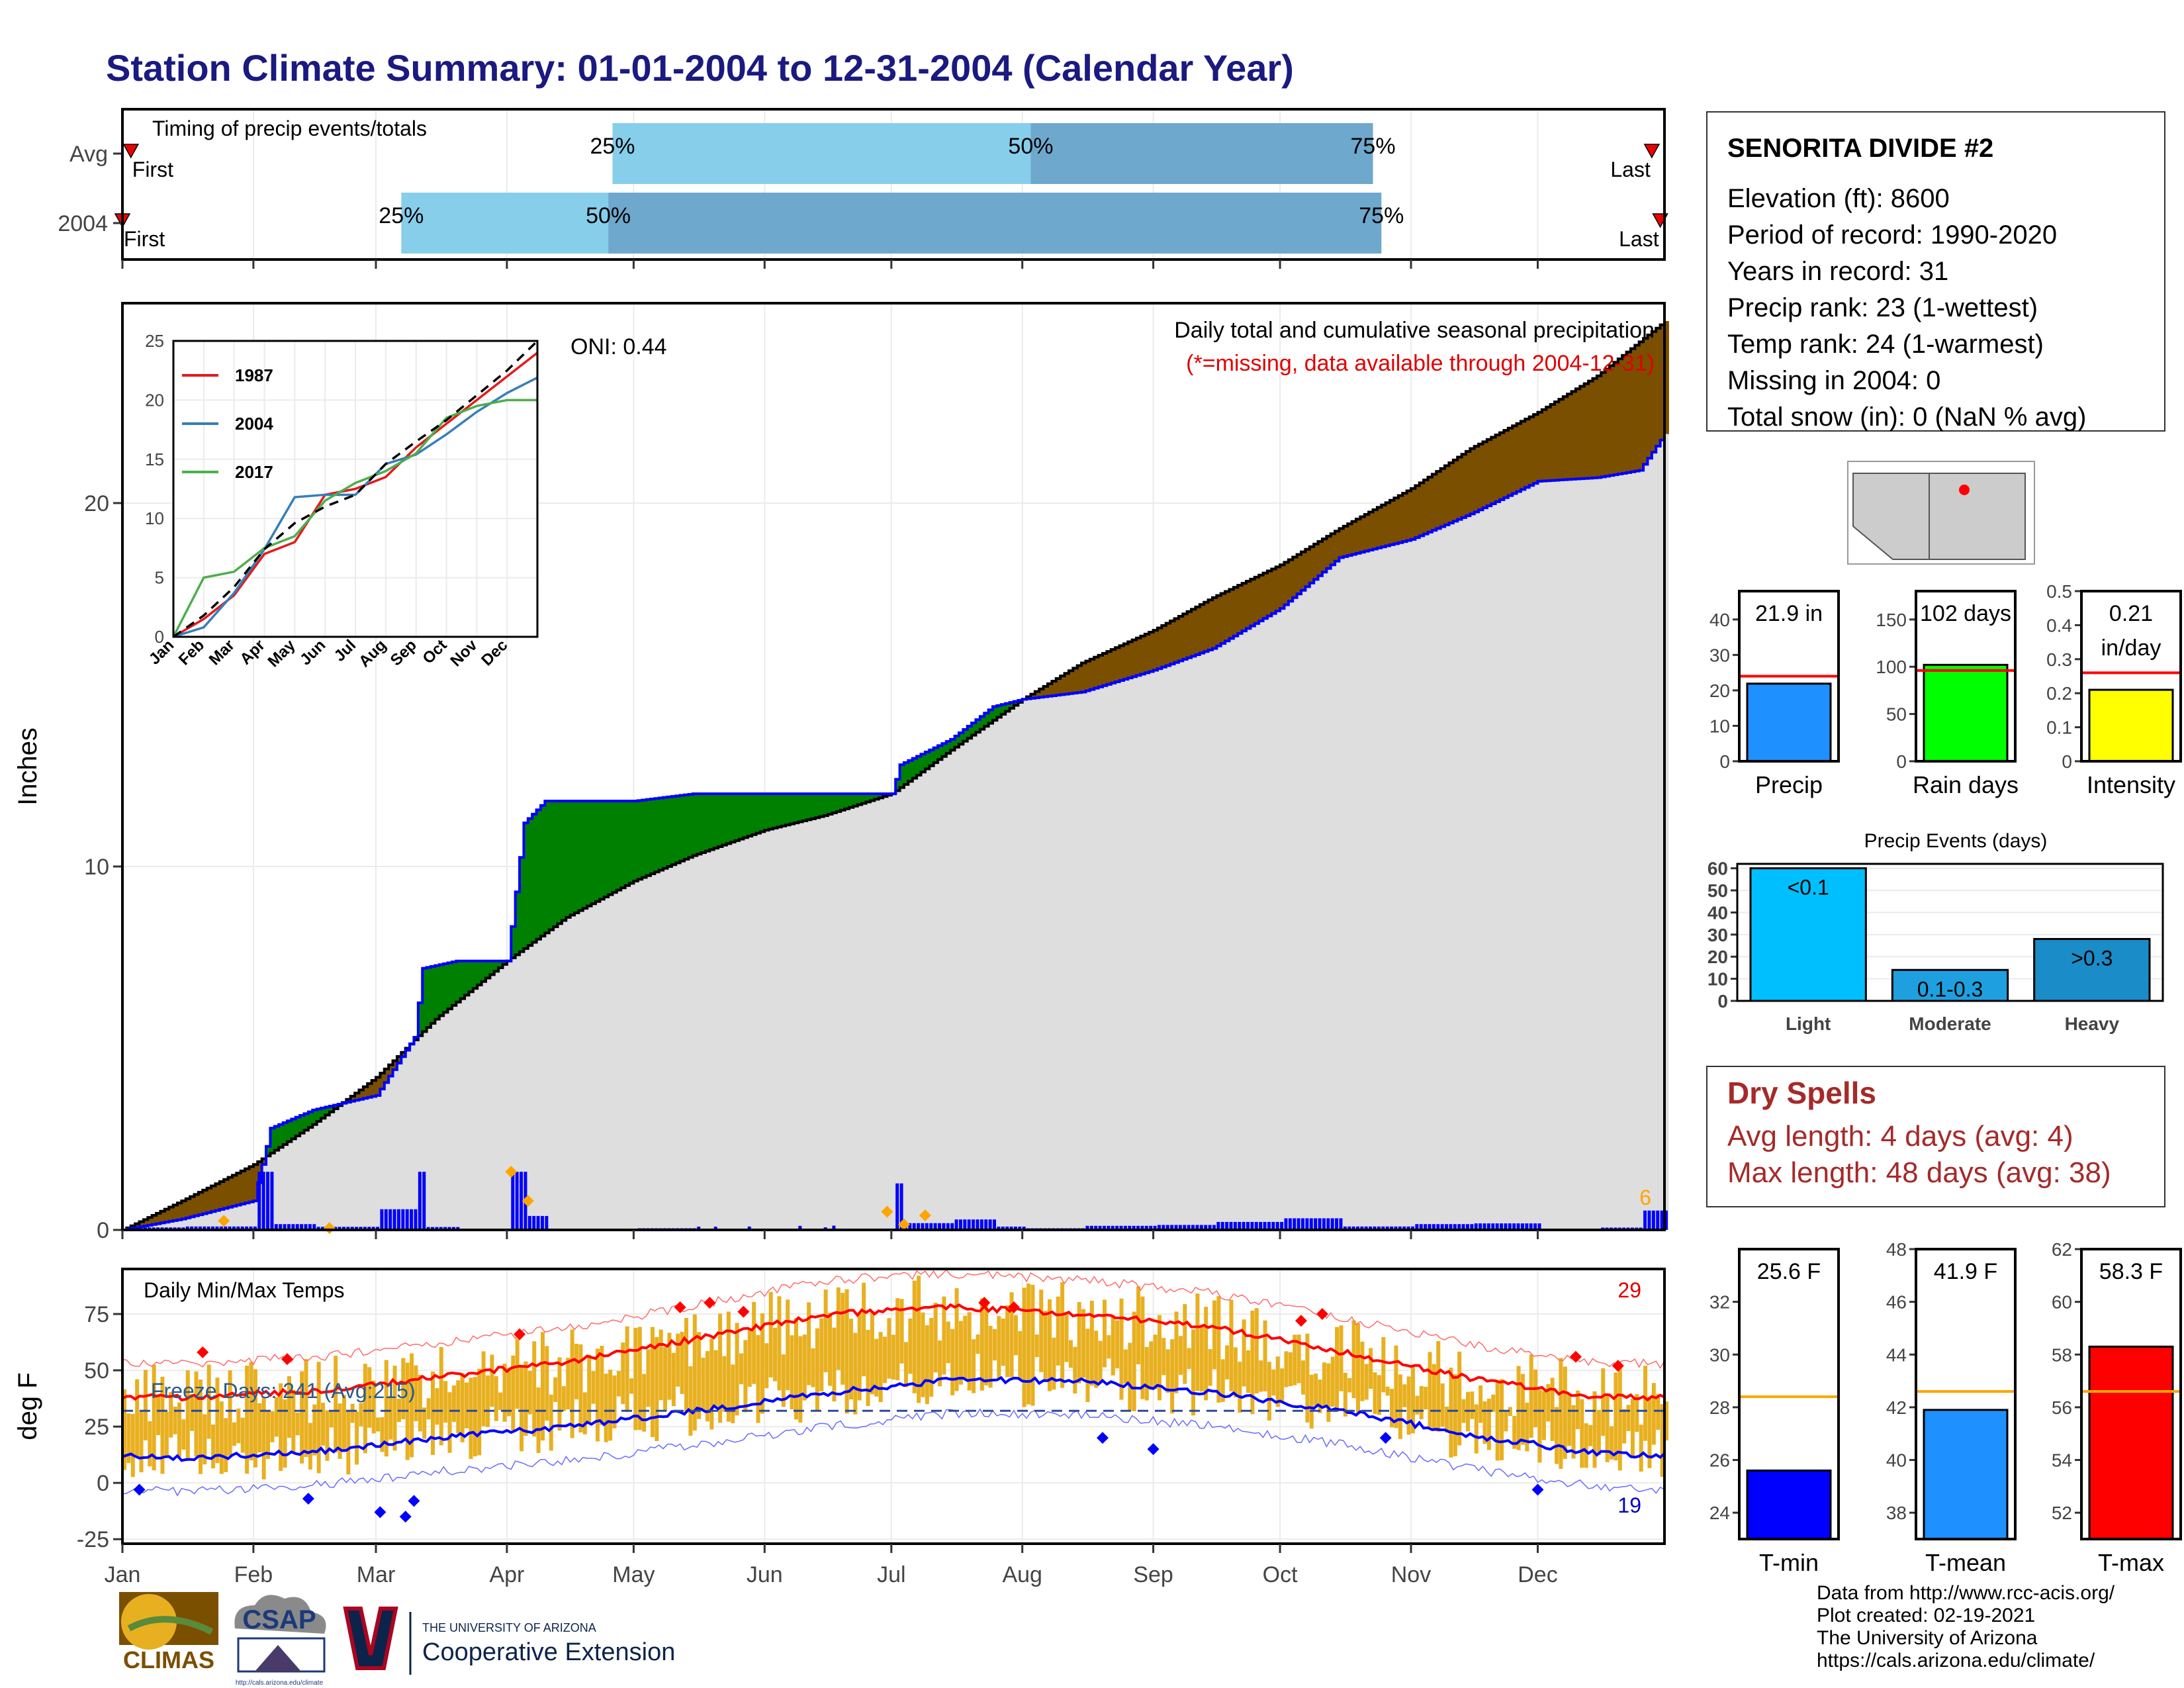  Describe the element at coordinates (93, 1539) in the screenshot. I see `temps-y-tick-label: -25` at that location.